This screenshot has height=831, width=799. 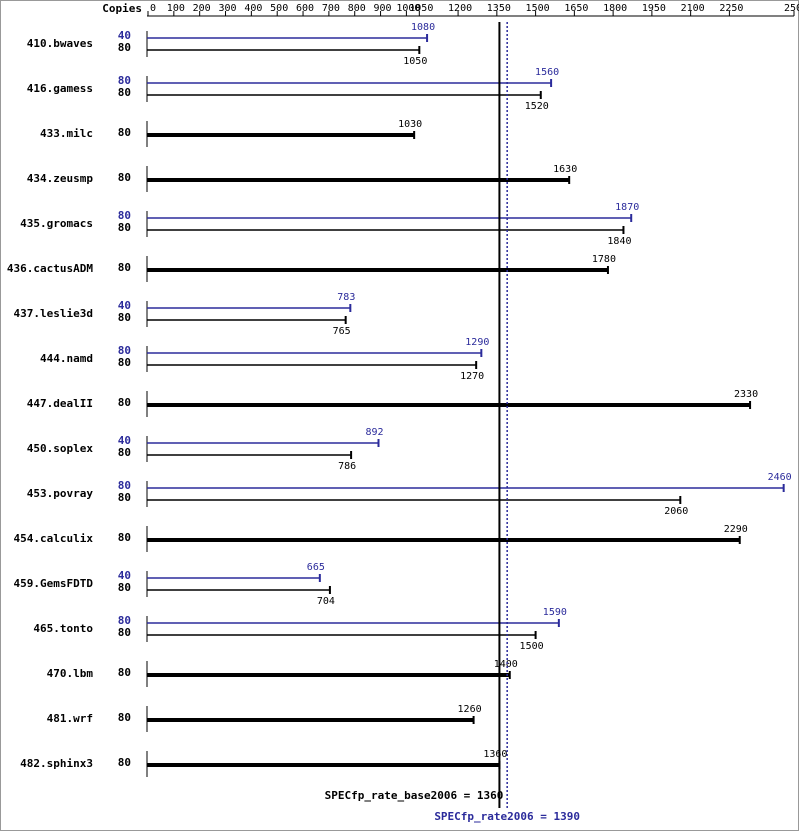 I want to click on value-label: 1590, so click(x=555, y=612).